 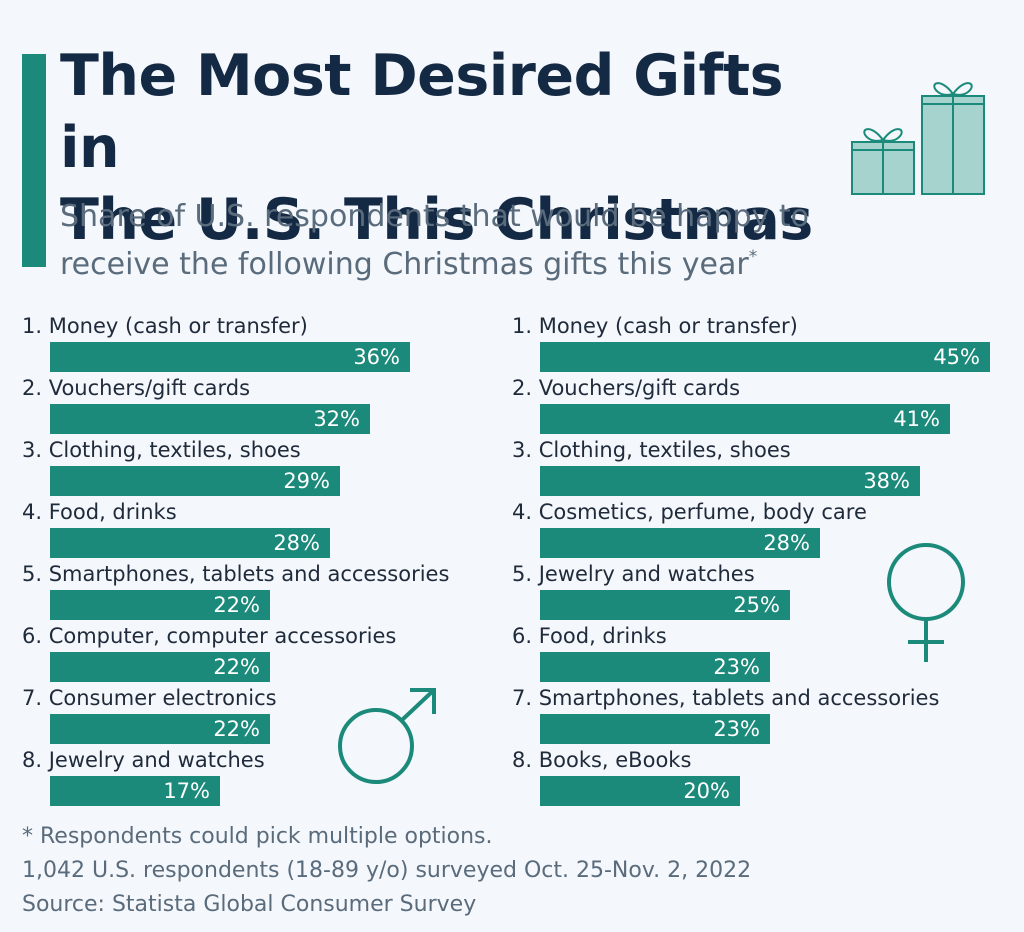 I want to click on female-gift-item: 2. Vouchers/gift cards 41%, so click(x=752, y=402).